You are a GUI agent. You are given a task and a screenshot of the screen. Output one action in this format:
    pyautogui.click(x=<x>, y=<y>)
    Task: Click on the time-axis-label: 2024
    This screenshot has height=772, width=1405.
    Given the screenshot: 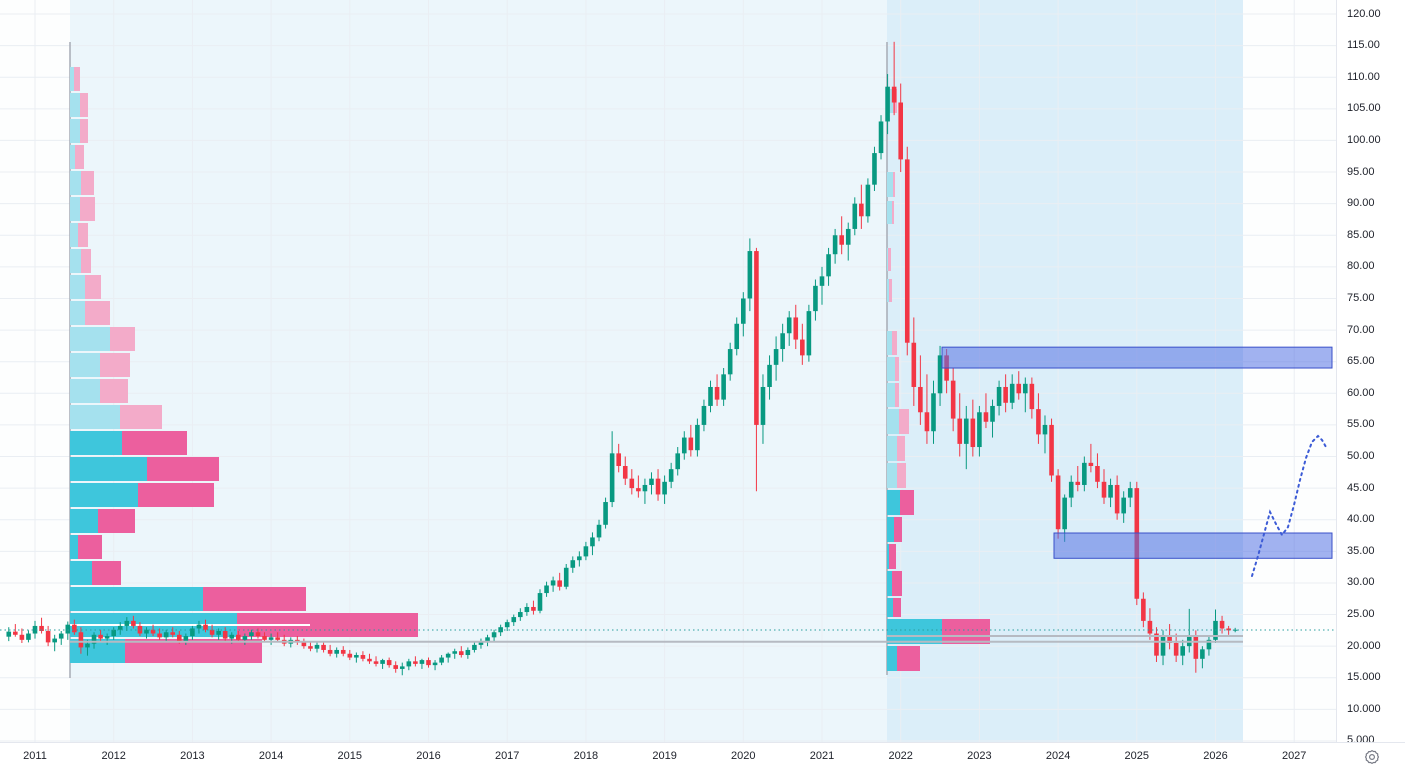 What is the action you would take?
    pyautogui.click(x=1058, y=756)
    